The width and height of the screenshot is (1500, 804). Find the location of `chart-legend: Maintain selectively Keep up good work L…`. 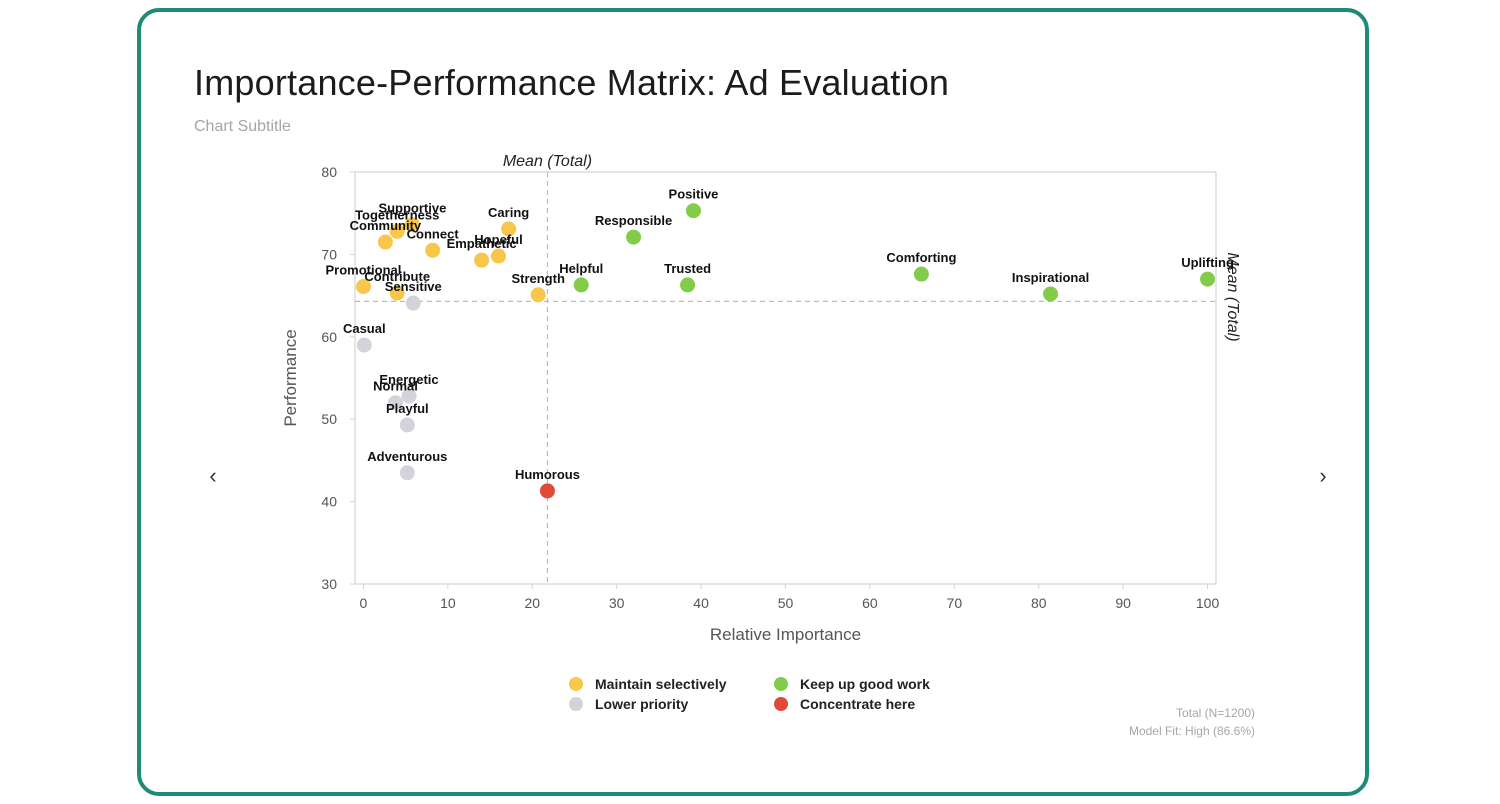

chart-legend: Maintain selectively Keep up good work L… is located at coordinates (771, 694).